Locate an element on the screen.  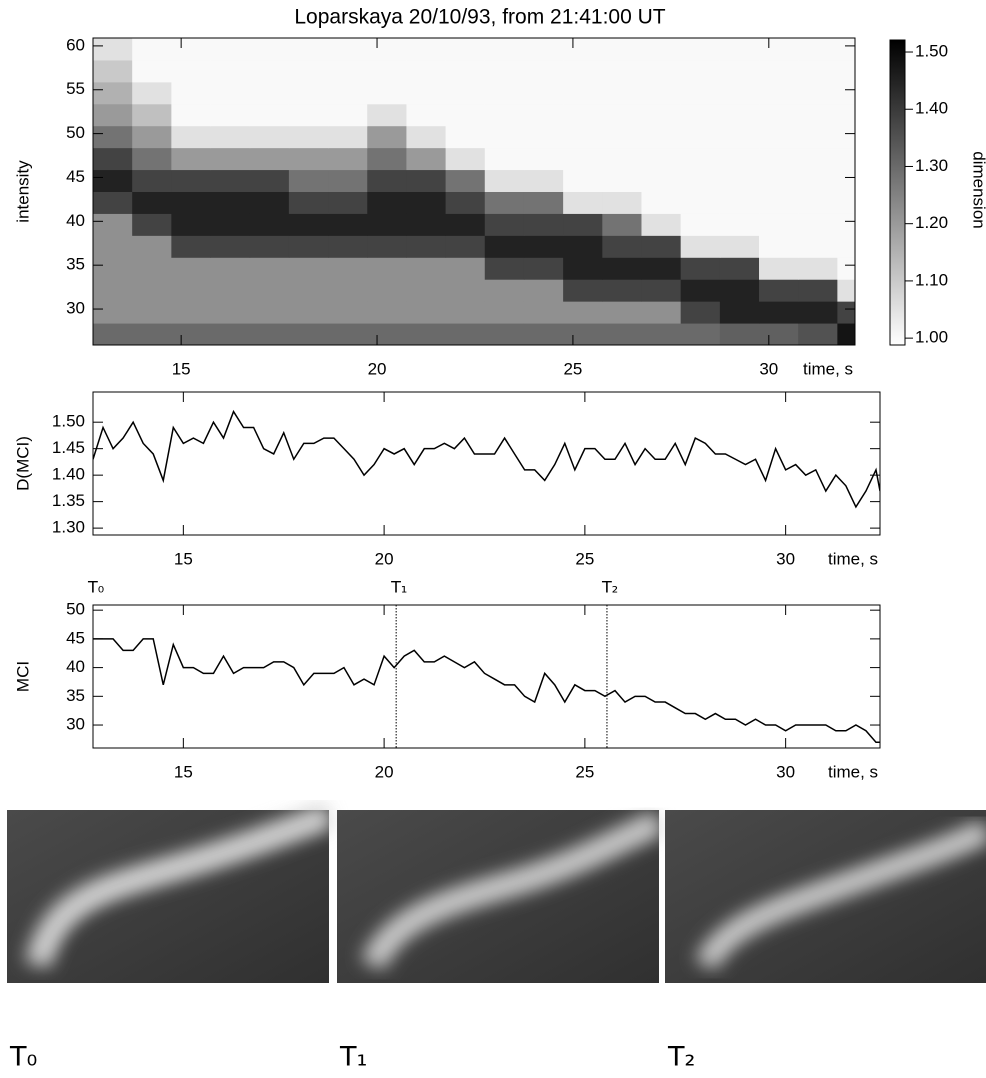
colorbar-tick-label: 1.50 is located at coordinates (931, 51).